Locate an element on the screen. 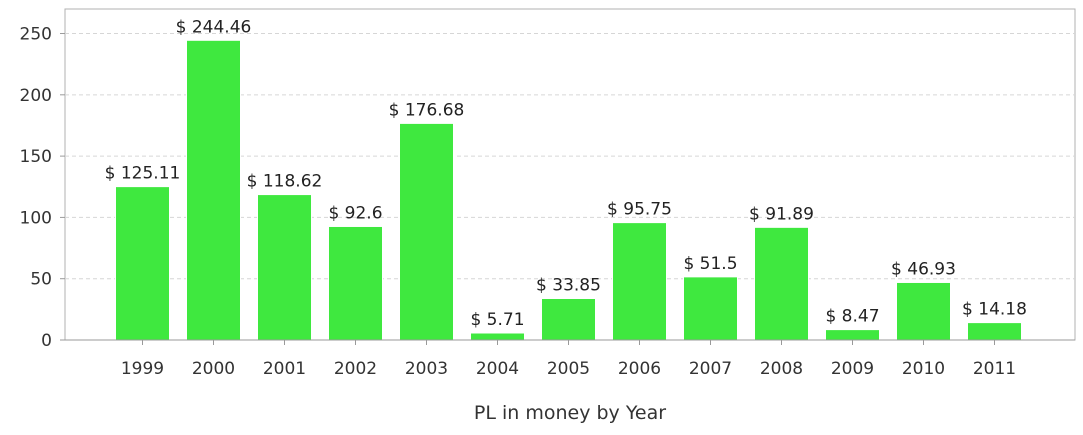 This screenshot has width=1083, height=435. data-label-2004: $ 5.71 is located at coordinates (497, 320).